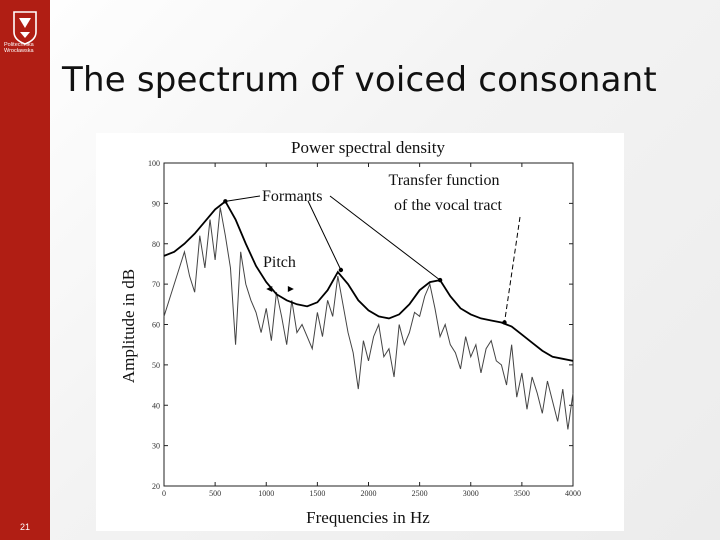  What do you see at coordinates (154, 163) in the screenshot?
I see `y-tick-label: 100` at bounding box center [154, 163].